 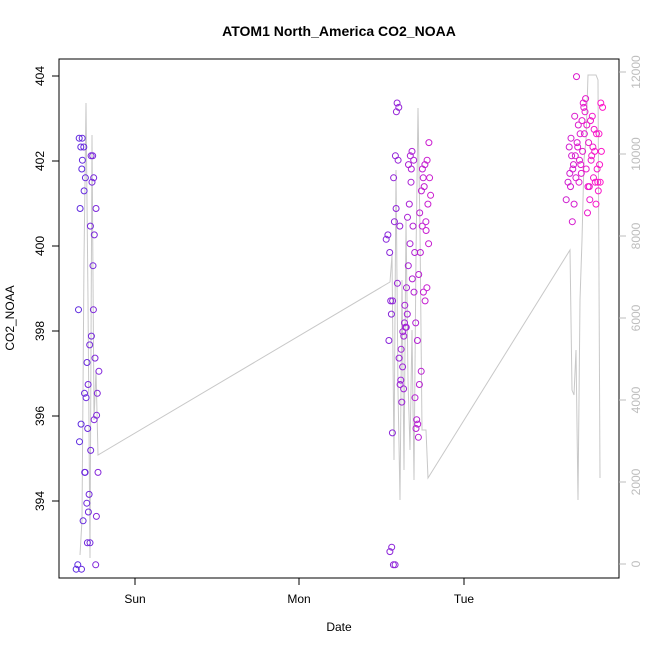 I want to click on y-axis-right: 0 2000 4000 6000 8000 10000 12000, so click(x=631, y=311).